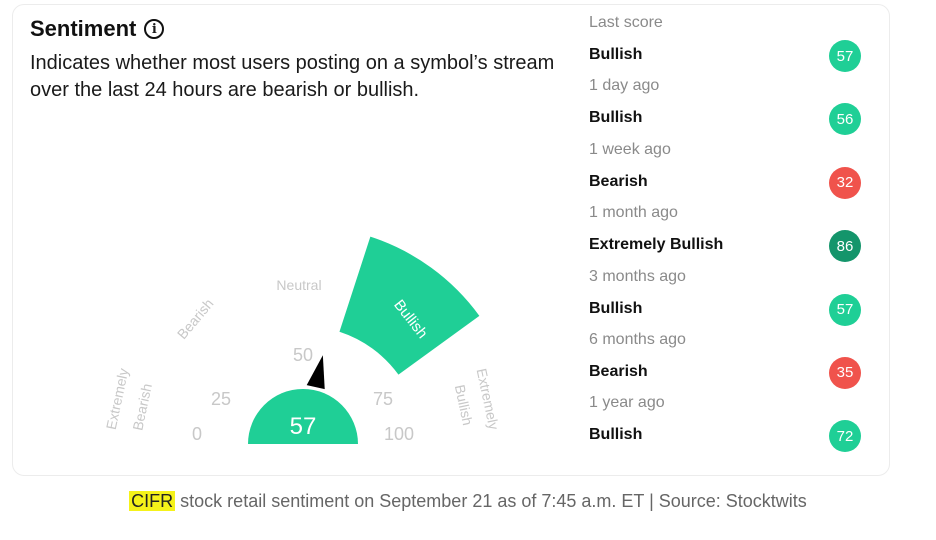  I want to click on history-item: 1 year ago Bullish 72, so click(733, 425).